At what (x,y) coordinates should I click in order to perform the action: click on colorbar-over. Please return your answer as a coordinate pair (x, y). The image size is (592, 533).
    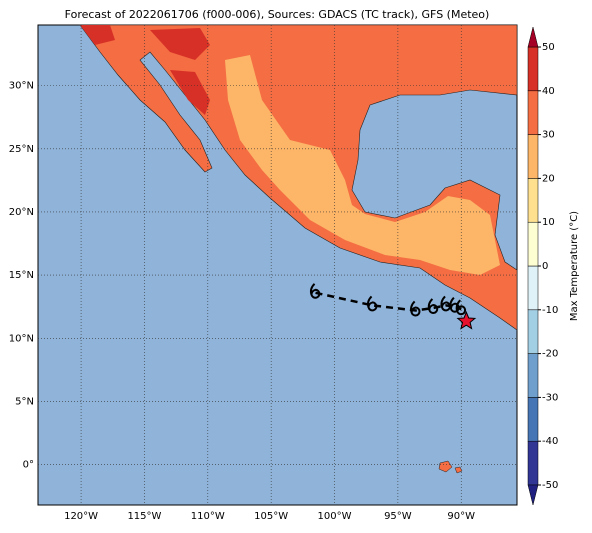
    Looking at the image, I should click on (533, 37).